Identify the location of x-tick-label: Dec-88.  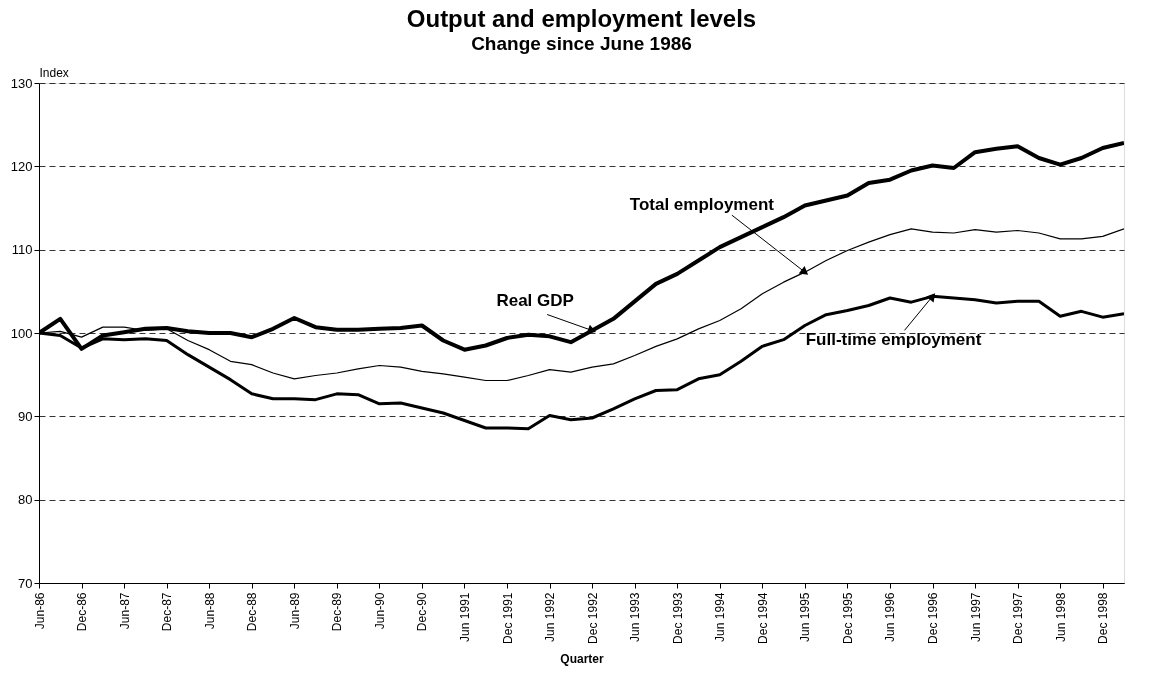
(252, 612).